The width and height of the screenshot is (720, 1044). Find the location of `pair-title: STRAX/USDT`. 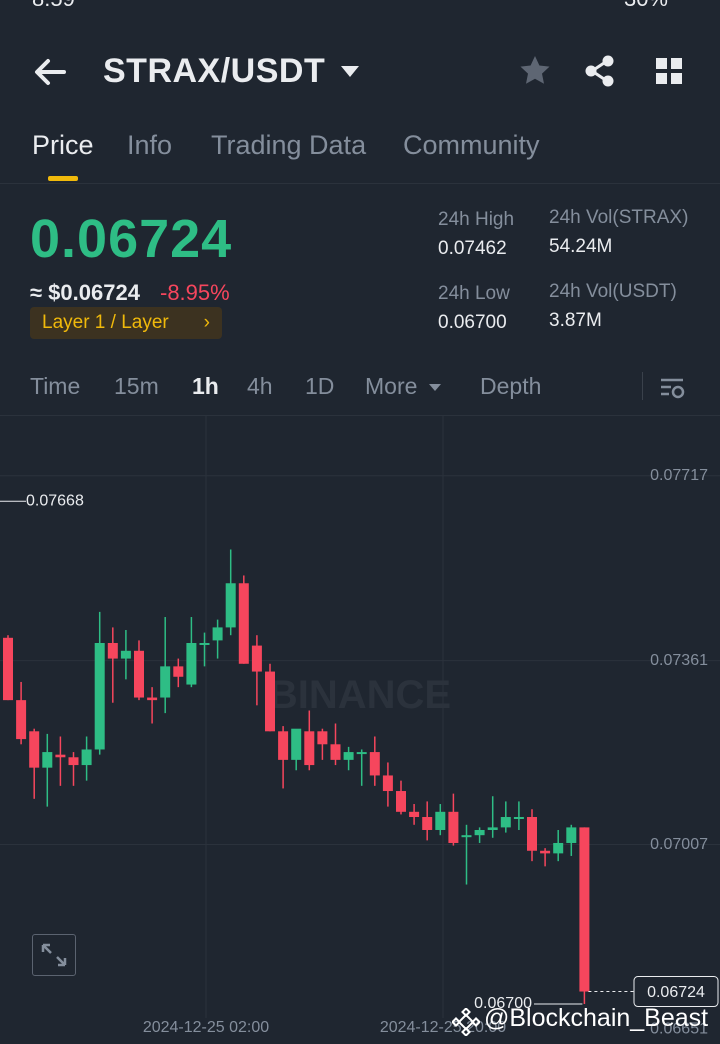

pair-title: STRAX/USDT is located at coordinates (214, 71).